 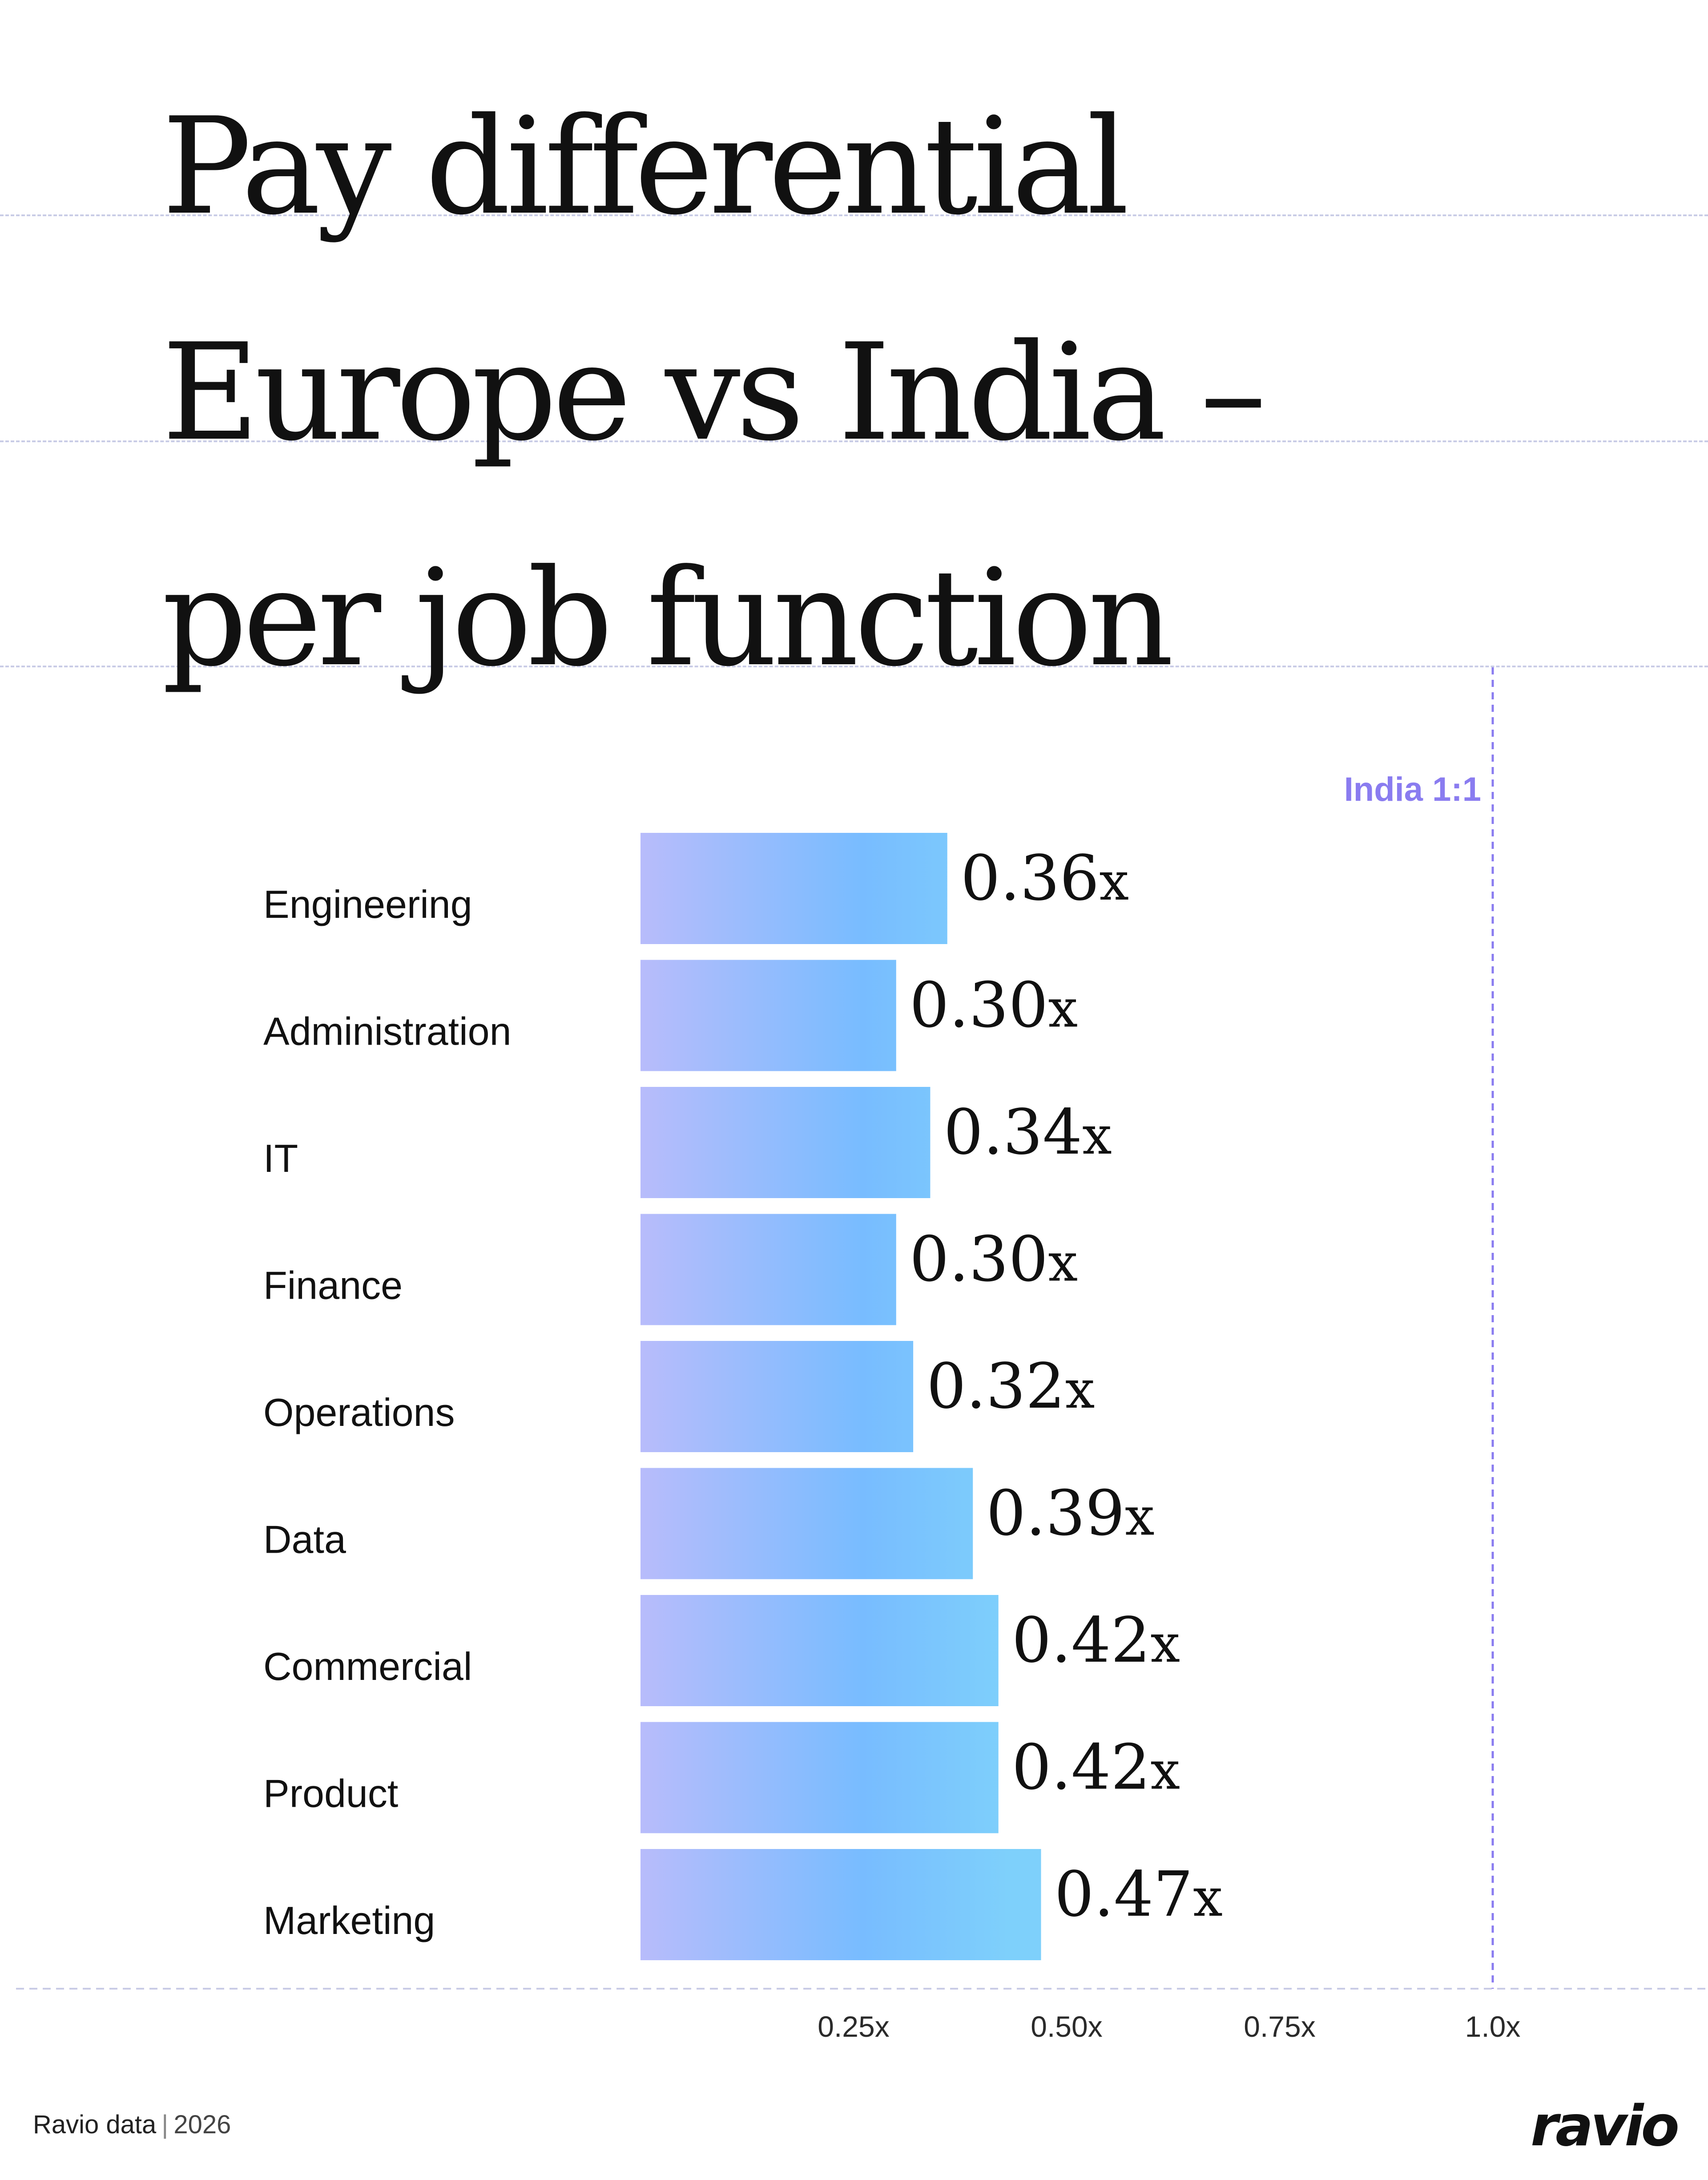 What do you see at coordinates (714, 392) in the screenshot?
I see `title-line-2: Europe vs India –` at bounding box center [714, 392].